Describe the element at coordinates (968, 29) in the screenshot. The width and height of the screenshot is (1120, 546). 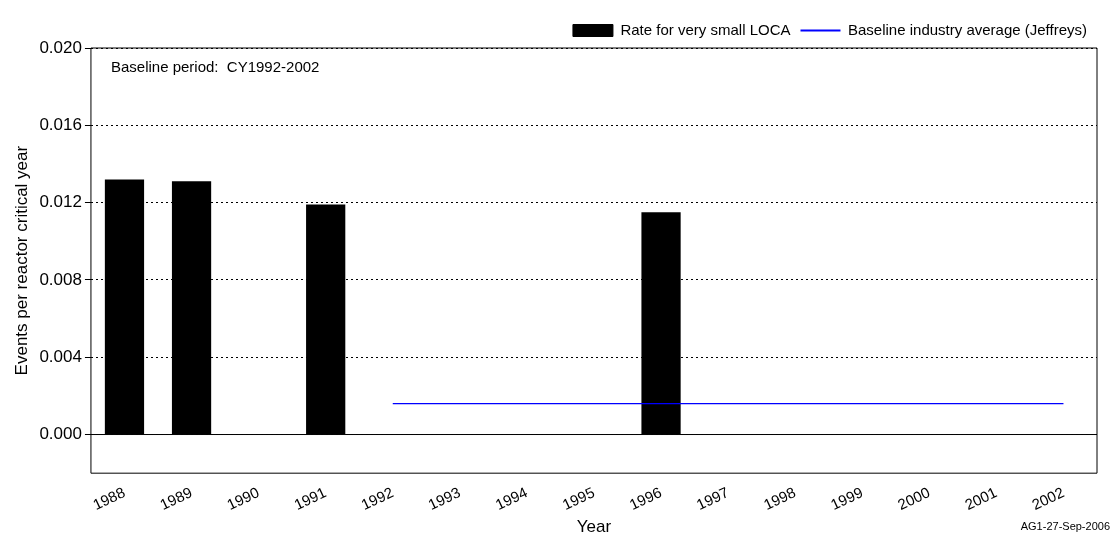
I see `legend-label: Baseline industry average (Jeffreys)` at that location.